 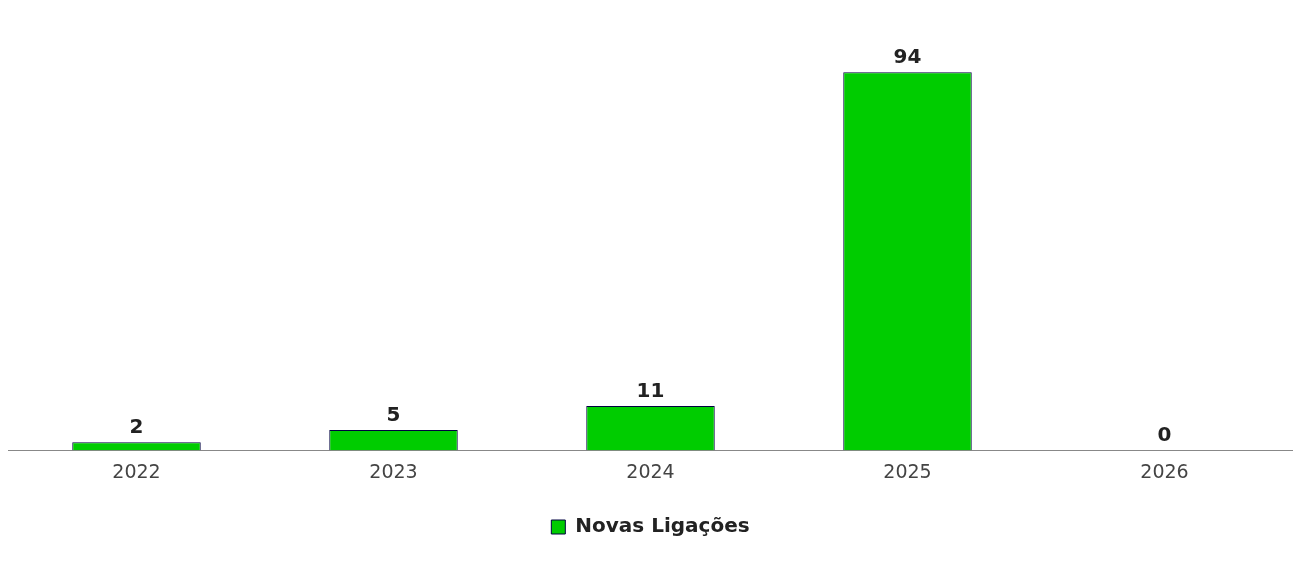 I want to click on data-label: 11, so click(x=650, y=390).